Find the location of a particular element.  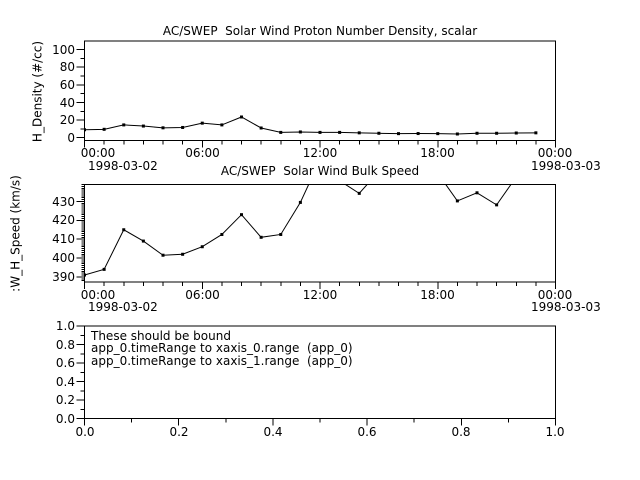

speed-y-axis-label: :W_H_Speed (km/s) is located at coordinates (15, 233).